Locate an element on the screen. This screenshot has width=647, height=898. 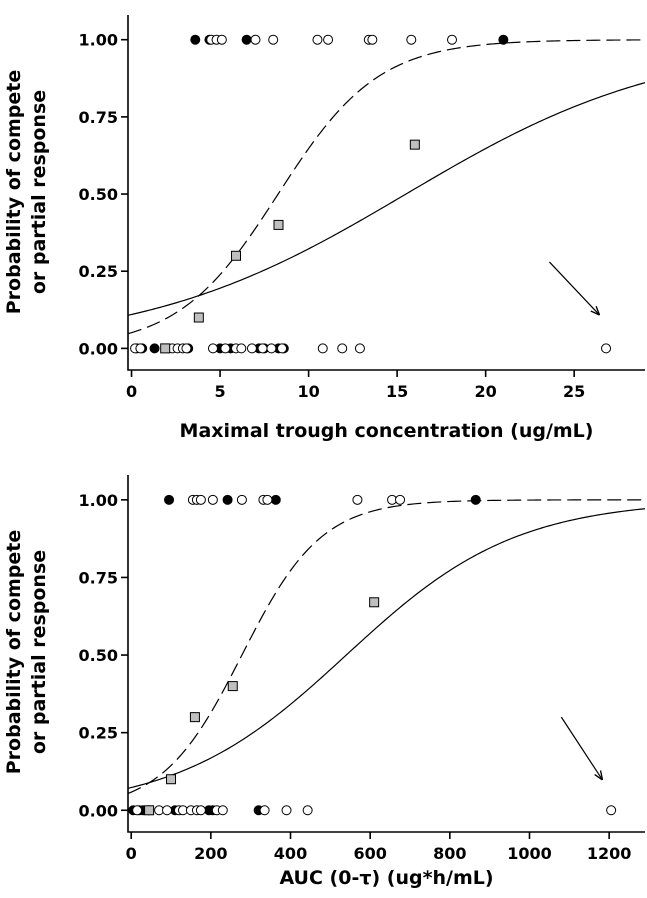
x-tick-label: 25 is located at coordinates (574, 391).